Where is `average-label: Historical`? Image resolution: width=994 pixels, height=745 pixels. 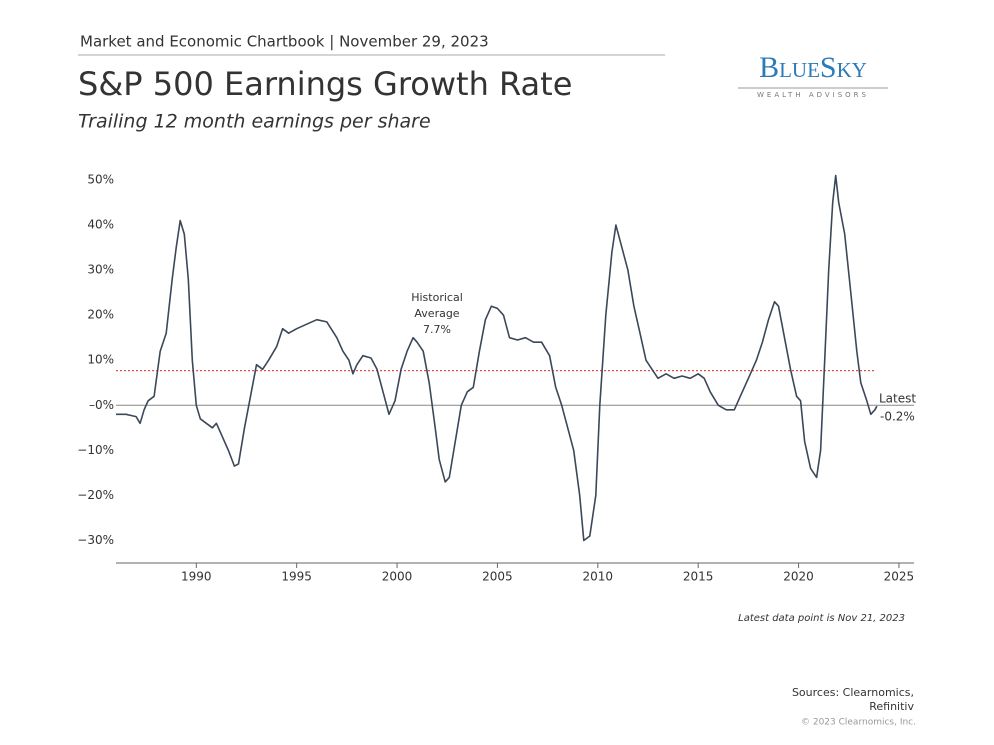
average-label: Historical is located at coordinates (437, 297).